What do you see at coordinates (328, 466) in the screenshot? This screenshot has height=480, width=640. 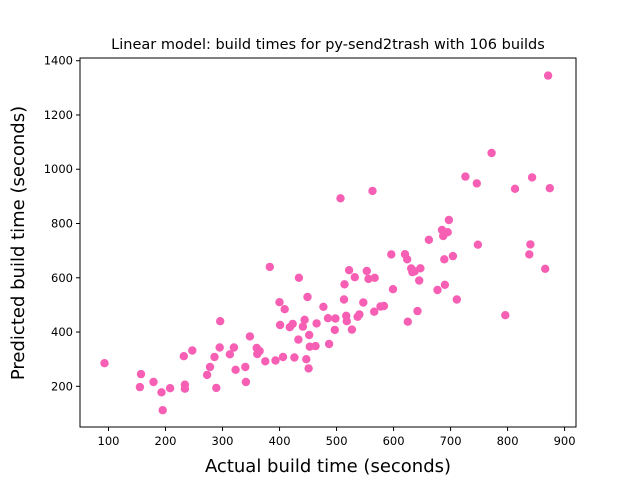 I see `x-axis-label: Actual build time (seconds)` at bounding box center [328, 466].